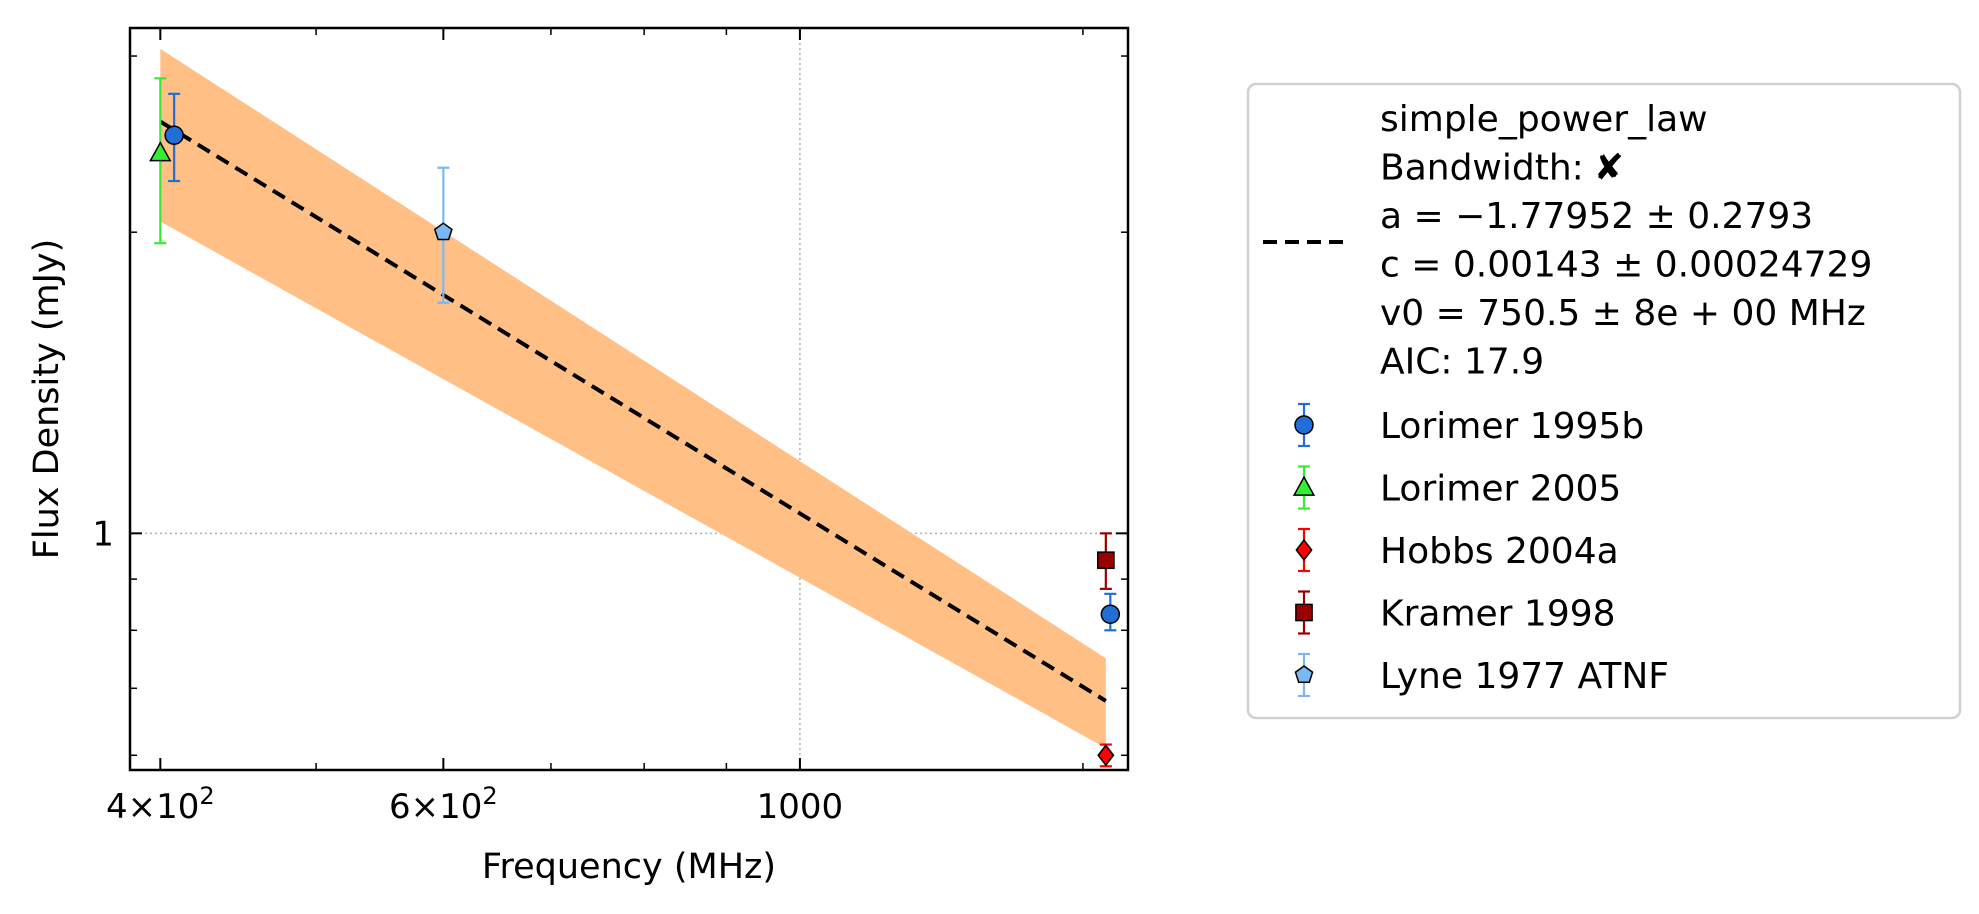 Image resolution: width=1979 pixels, height=914 pixels. I want to click on x-tick-label: 6×10², so click(443, 804).